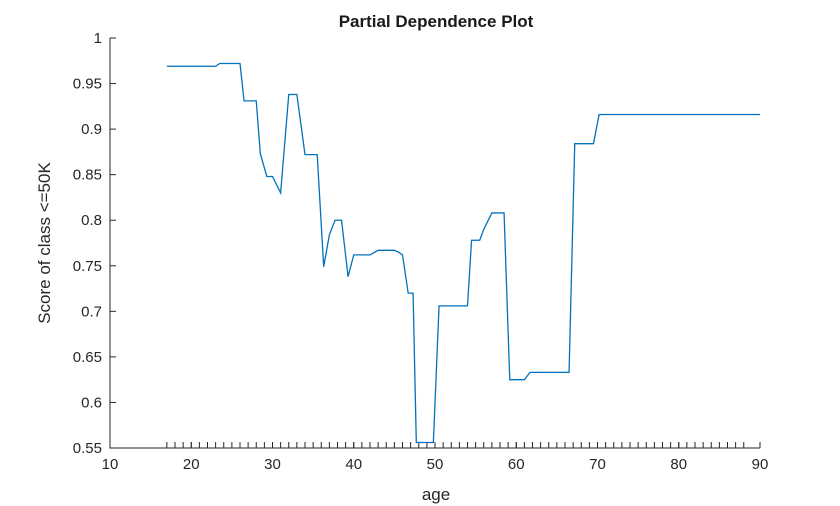 Image resolution: width=840 pixels, height=506 pixels. I want to click on x-axis-ticks: 10 20 30 40 50 60 70 80 90, so click(435, 457).